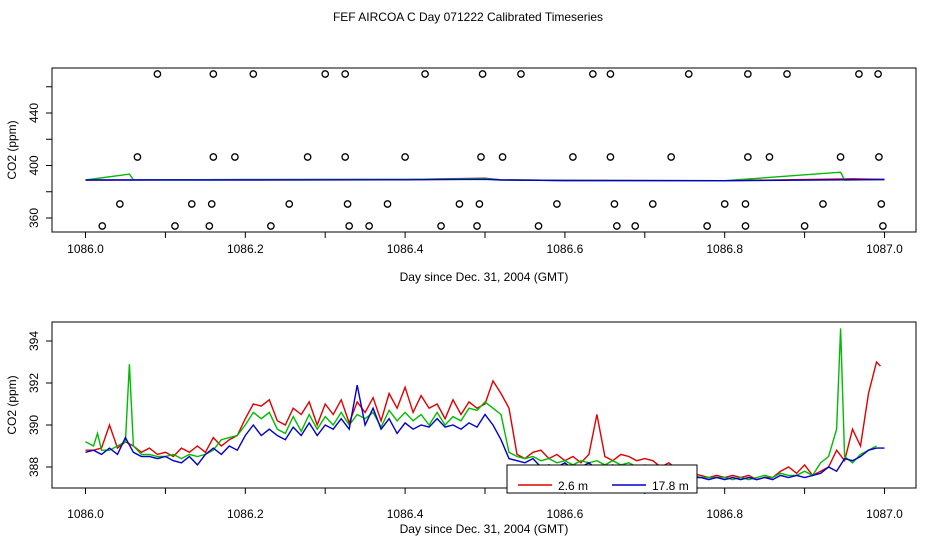 The height and width of the screenshot is (540, 936). Describe the element at coordinates (884, 249) in the screenshot. I see `top-x-tick-label: 1087.0` at that location.